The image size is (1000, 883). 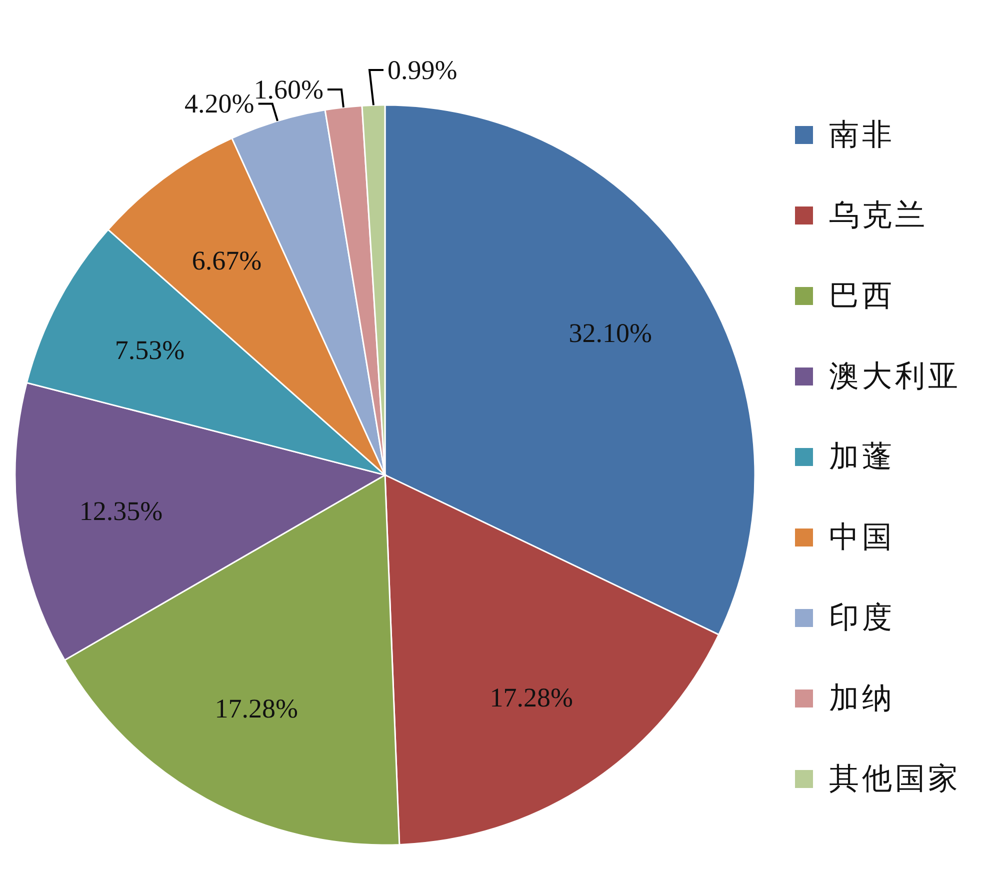 What do you see at coordinates (862, 296) in the screenshot?
I see `legend-label: 巴西` at bounding box center [862, 296].